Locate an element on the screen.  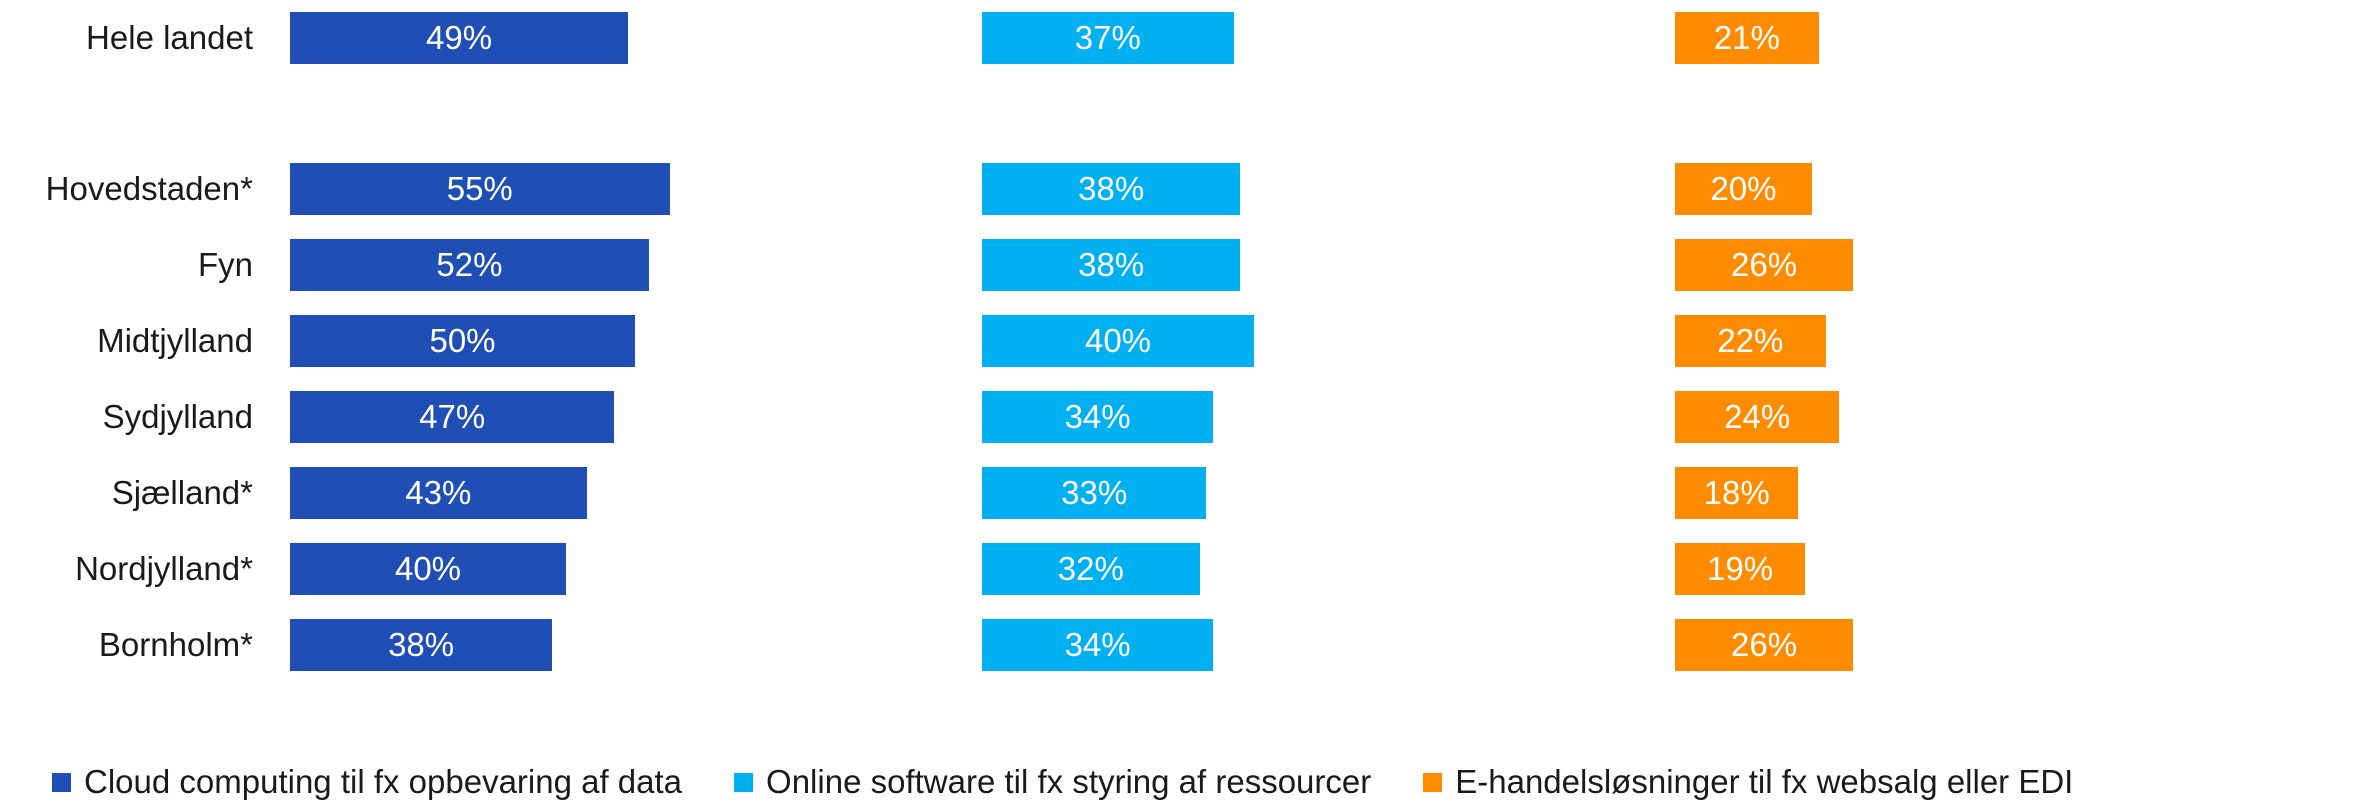
bar: 21% is located at coordinates (1747, 38).